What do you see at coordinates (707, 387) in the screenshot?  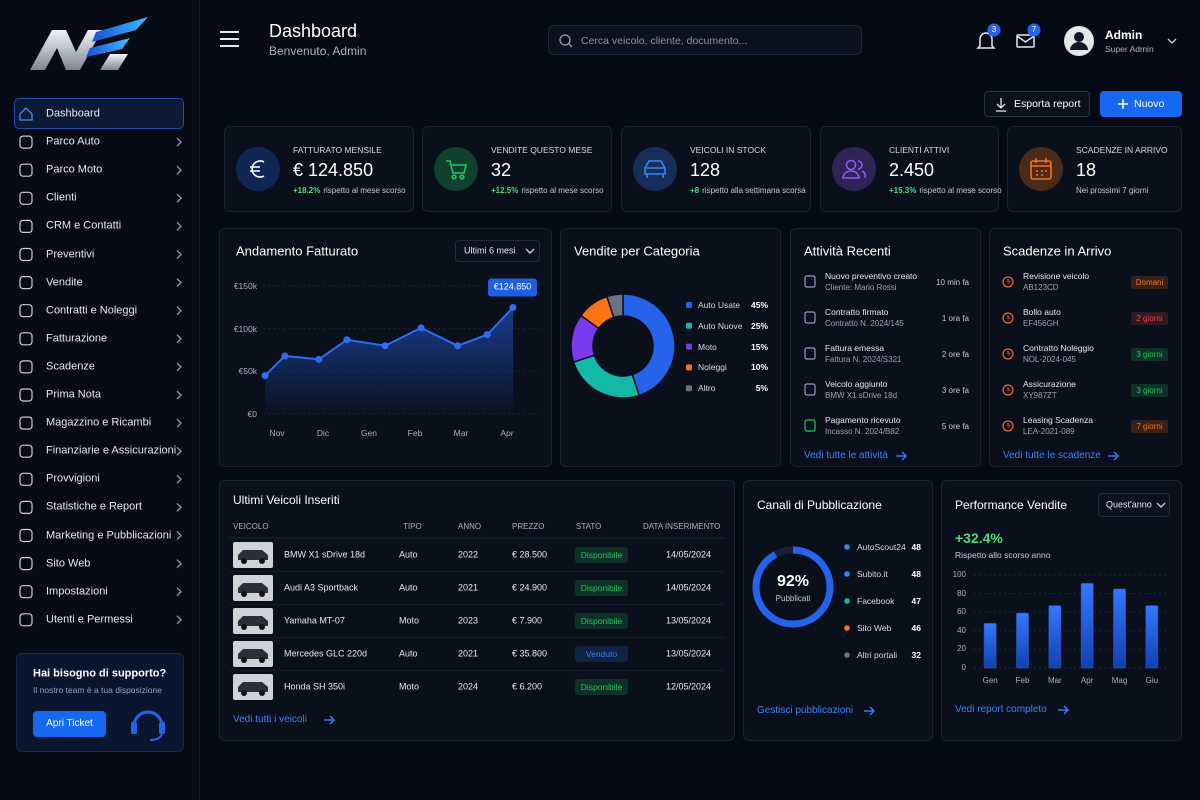 I see `legend-label: Altro` at bounding box center [707, 387].